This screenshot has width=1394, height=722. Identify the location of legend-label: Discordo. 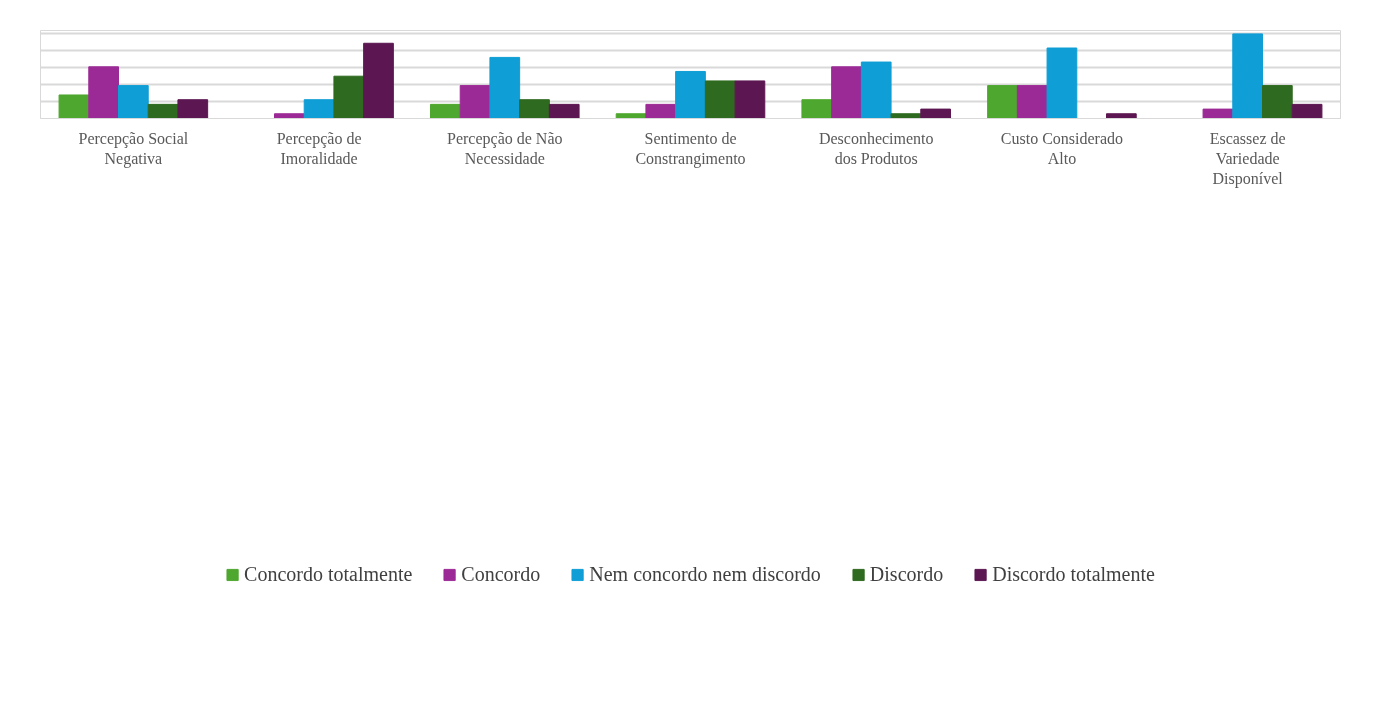
(906, 574).